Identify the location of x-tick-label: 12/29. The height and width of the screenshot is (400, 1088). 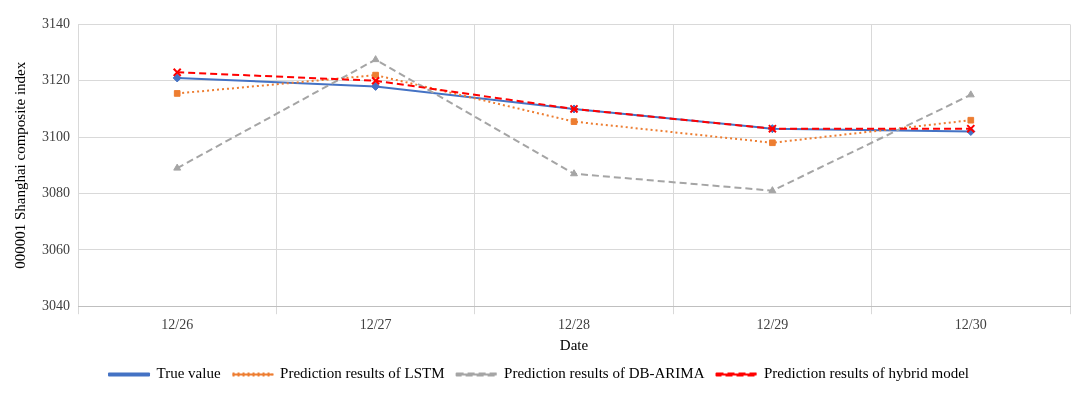
(772, 325).